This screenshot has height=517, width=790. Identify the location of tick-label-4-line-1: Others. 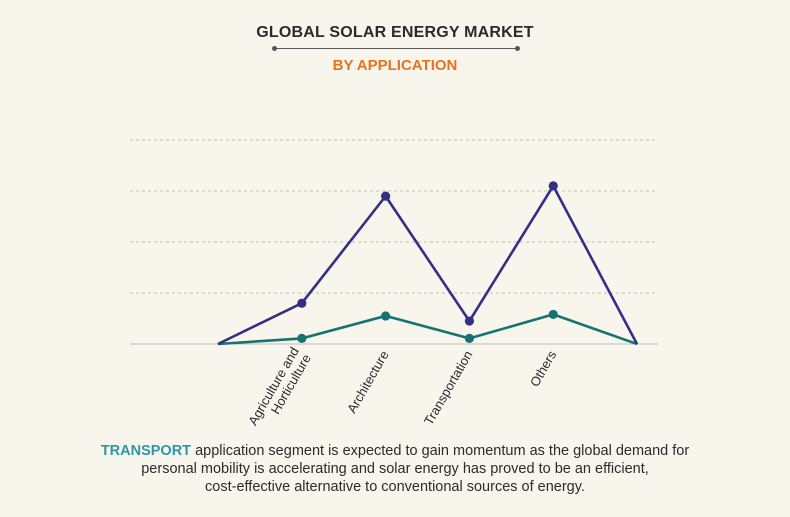
(543, 369).